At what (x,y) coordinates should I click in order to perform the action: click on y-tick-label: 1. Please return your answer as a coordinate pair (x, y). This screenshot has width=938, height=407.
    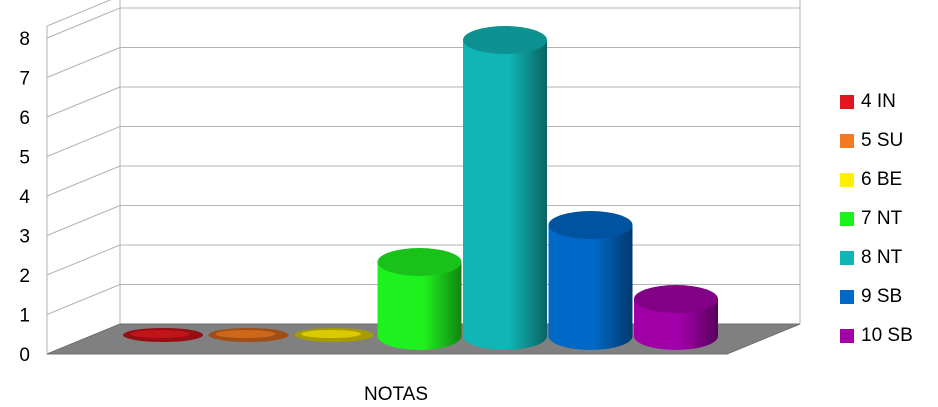
    Looking at the image, I should click on (24, 316).